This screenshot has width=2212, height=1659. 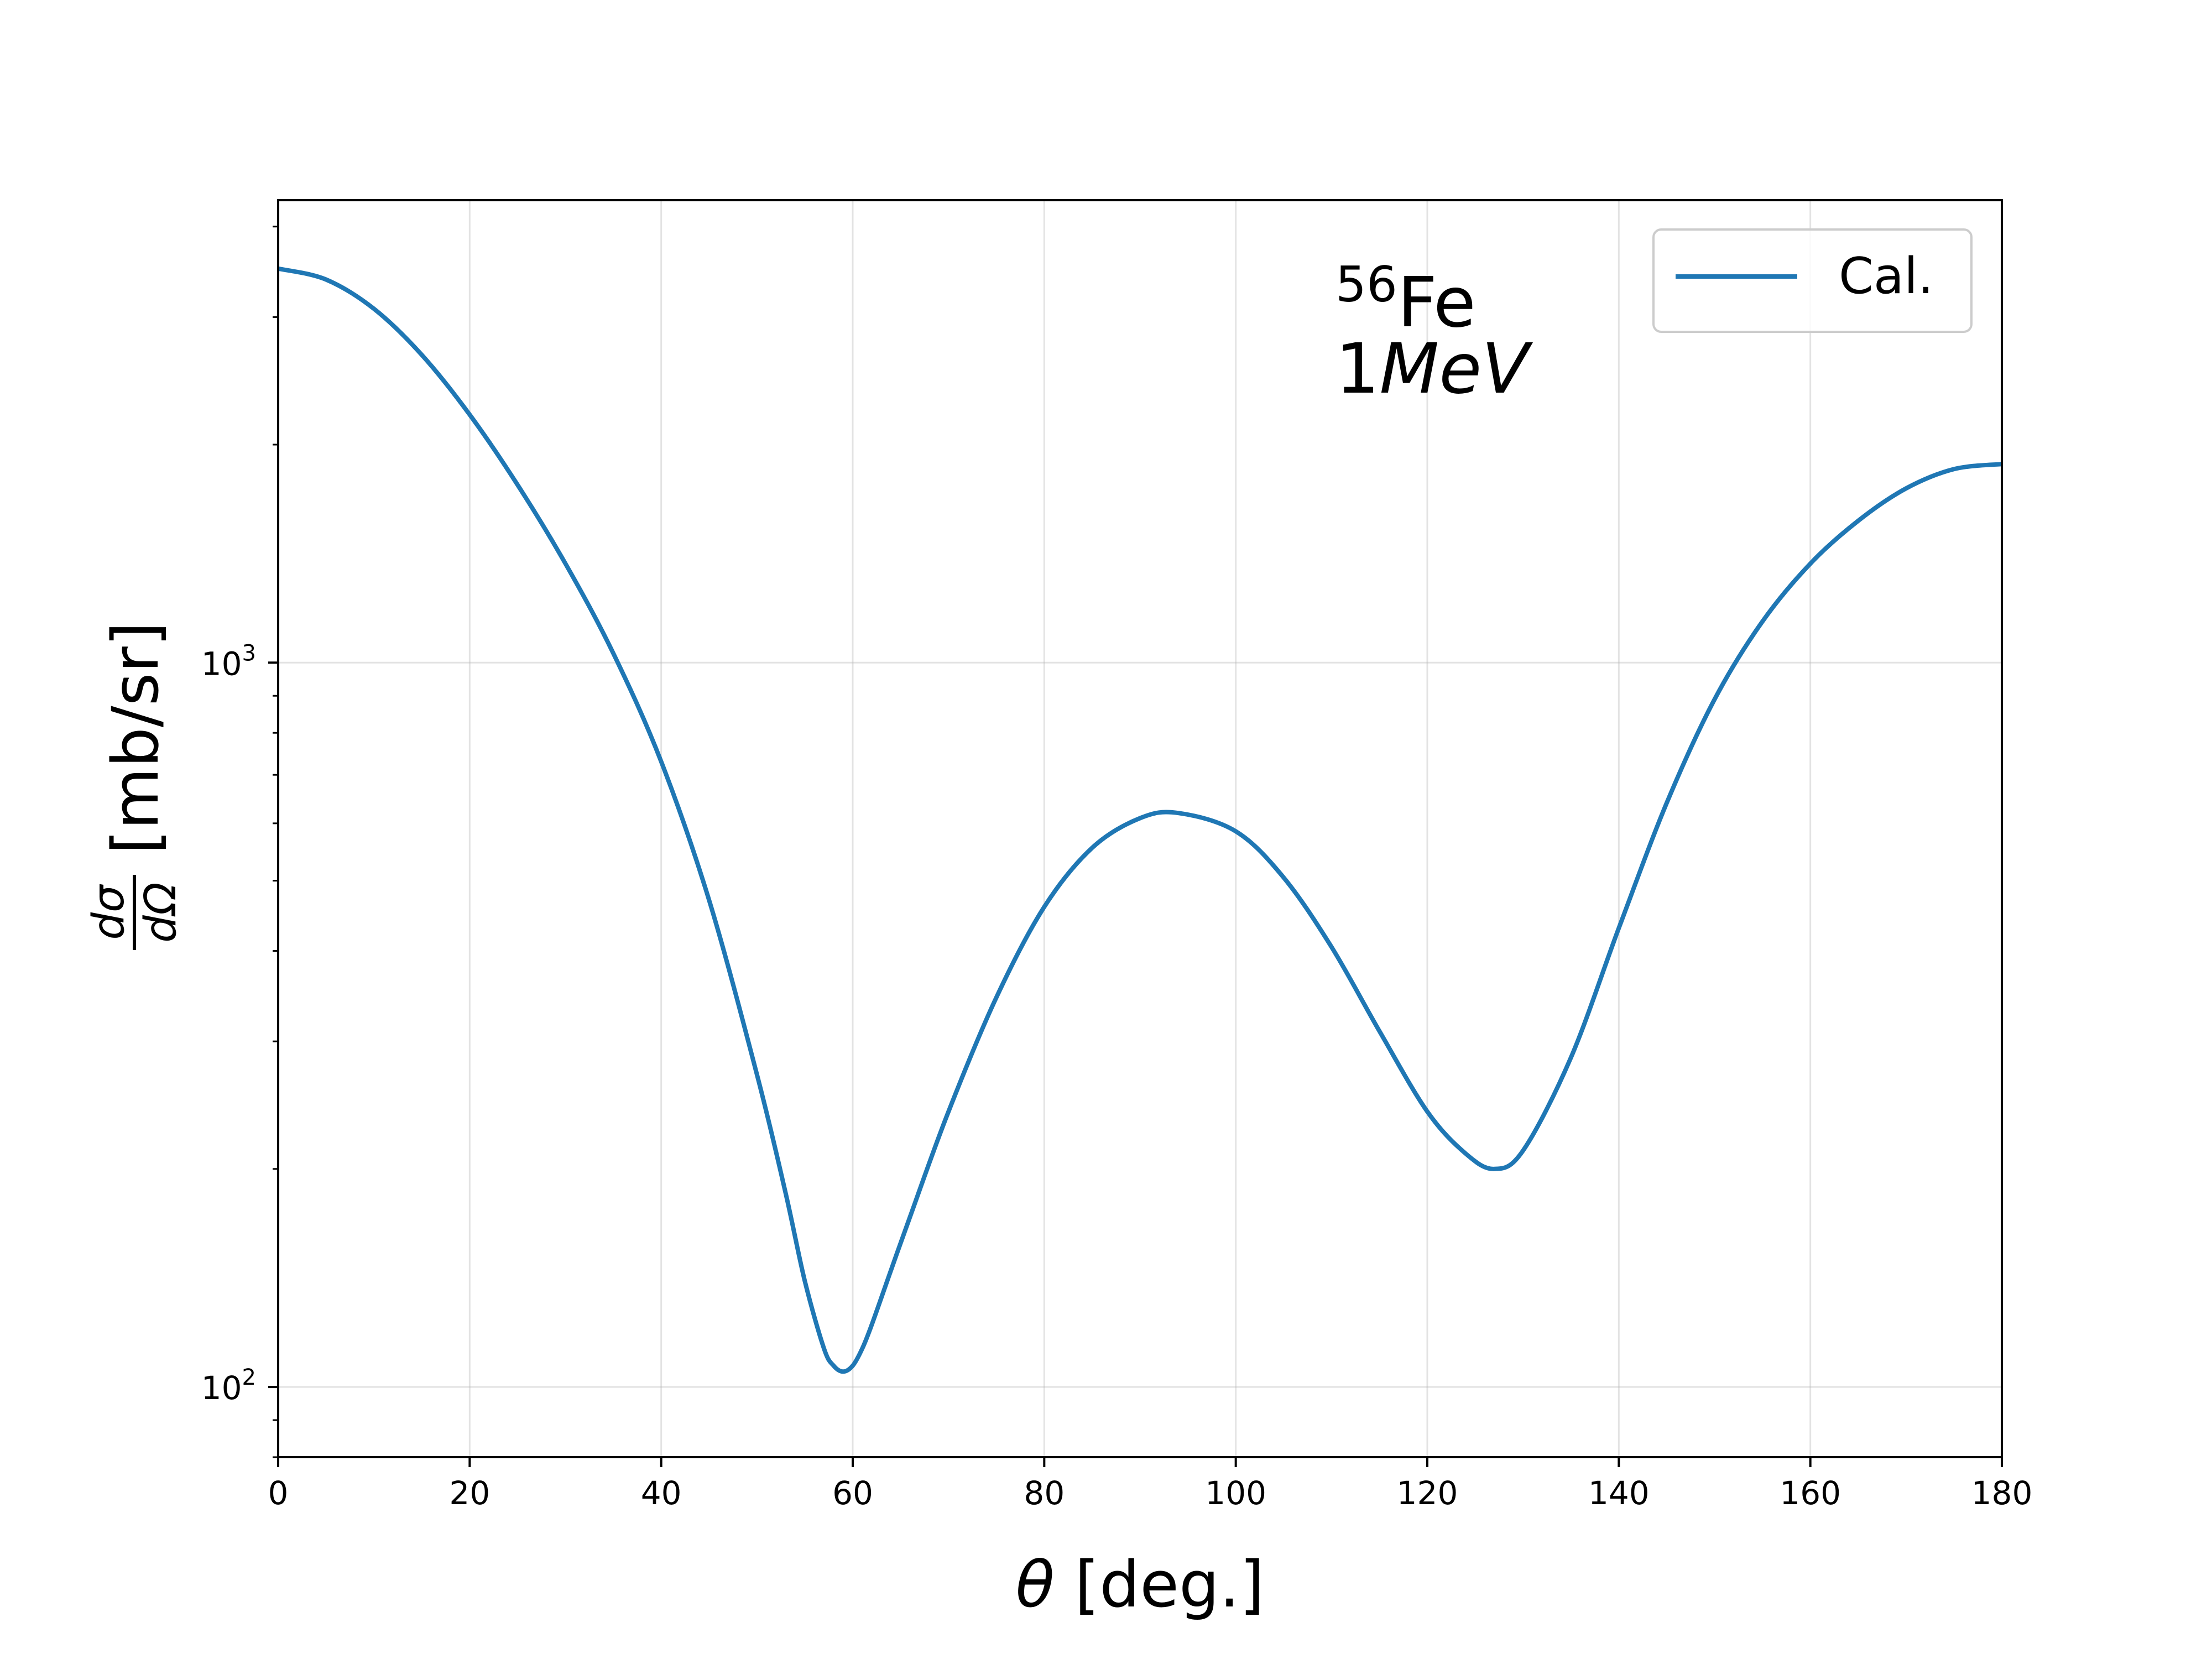 I want to click on y-tick-label-exponent: 2, so click(x=249, y=1378).